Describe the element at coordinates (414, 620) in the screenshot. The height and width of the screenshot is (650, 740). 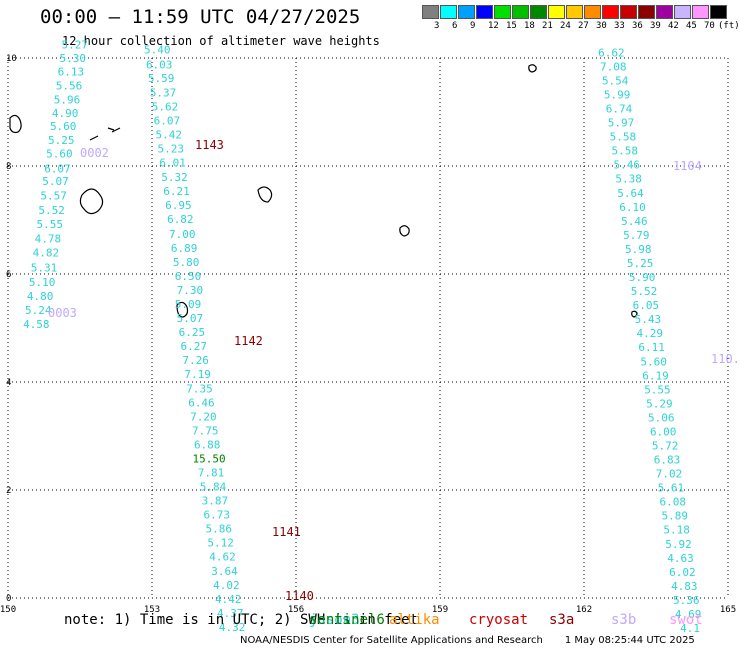
I see `legend-altika: altika` at that location.